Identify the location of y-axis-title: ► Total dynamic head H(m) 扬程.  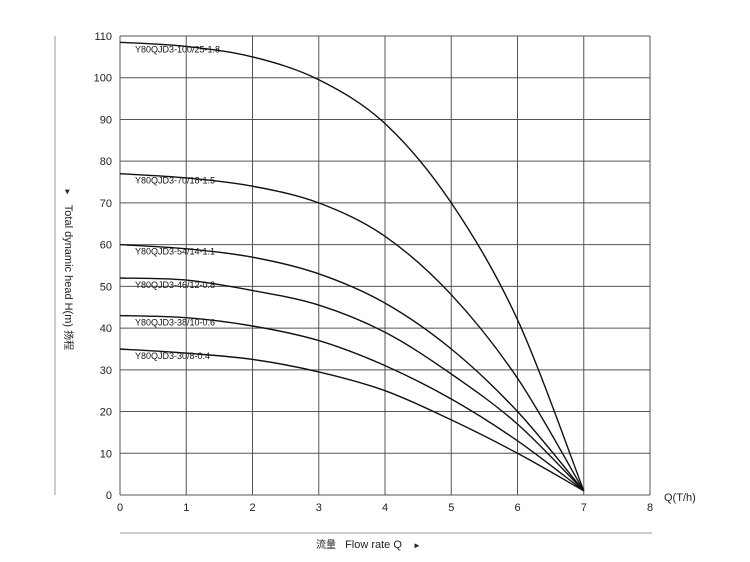
(68, 269).